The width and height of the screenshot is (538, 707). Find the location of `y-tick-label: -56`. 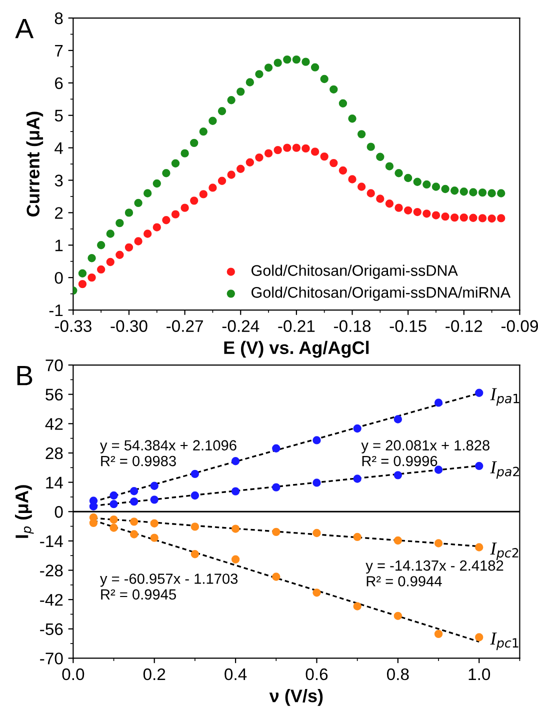

y-tick-label: -56 is located at coordinates (51, 629).